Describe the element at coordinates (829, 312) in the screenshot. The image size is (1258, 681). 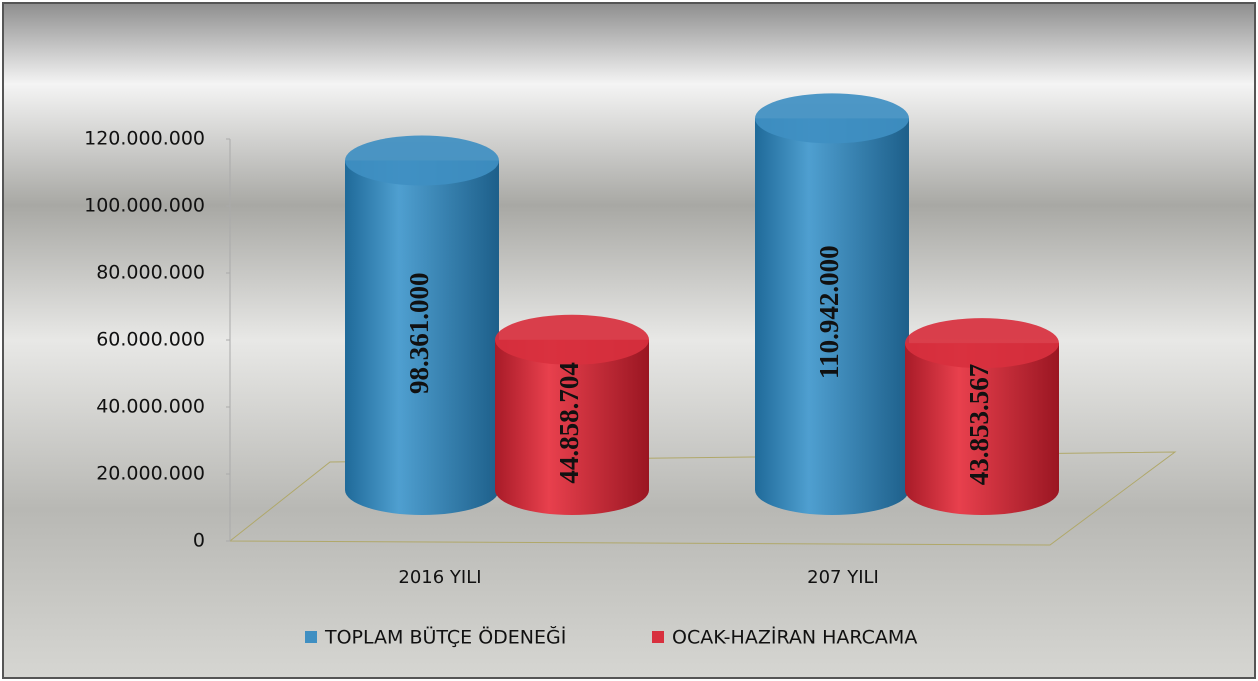
I see `value-label: 110.942.000` at that location.